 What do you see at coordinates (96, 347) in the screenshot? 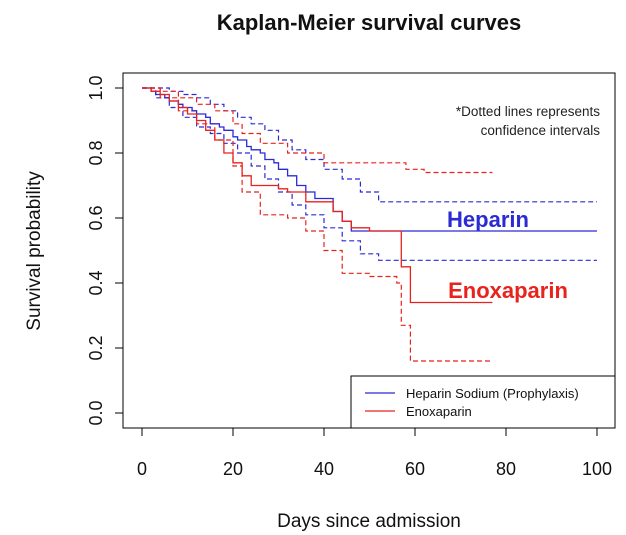
I see `y-tick-label: 0.2` at bounding box center [96, 347].